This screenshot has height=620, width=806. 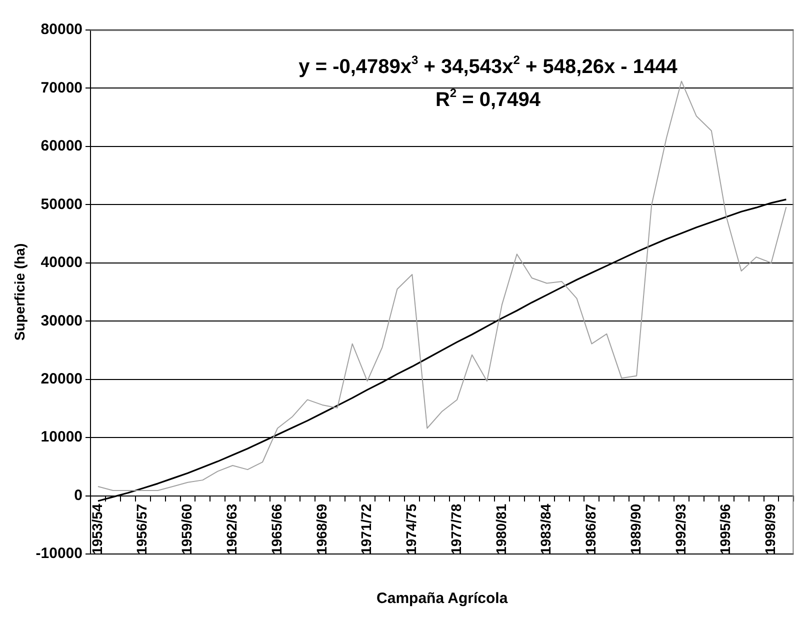 I want to click on x-tick-label: 1995/96, so click(x=725, y=529).